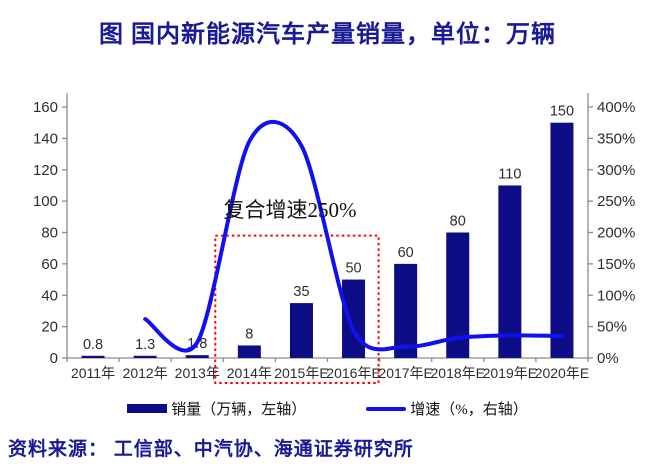 This screenshot has width=655, height=475. I want to click on bar-value-label: 1.3, so click(145, 345).